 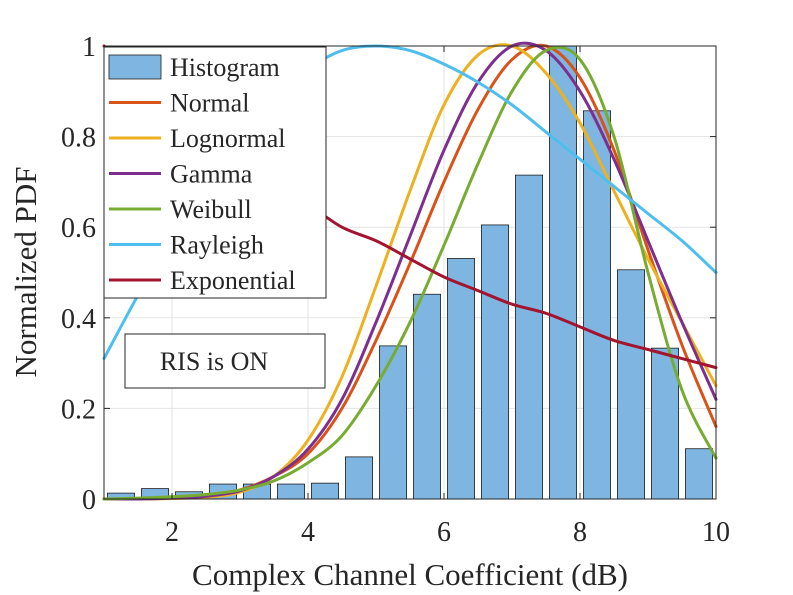 What do you see at coordinates (233, 280) in the screenshot?
I see `legend-label-exponential: Exponential` at bounding box center [233, 280].